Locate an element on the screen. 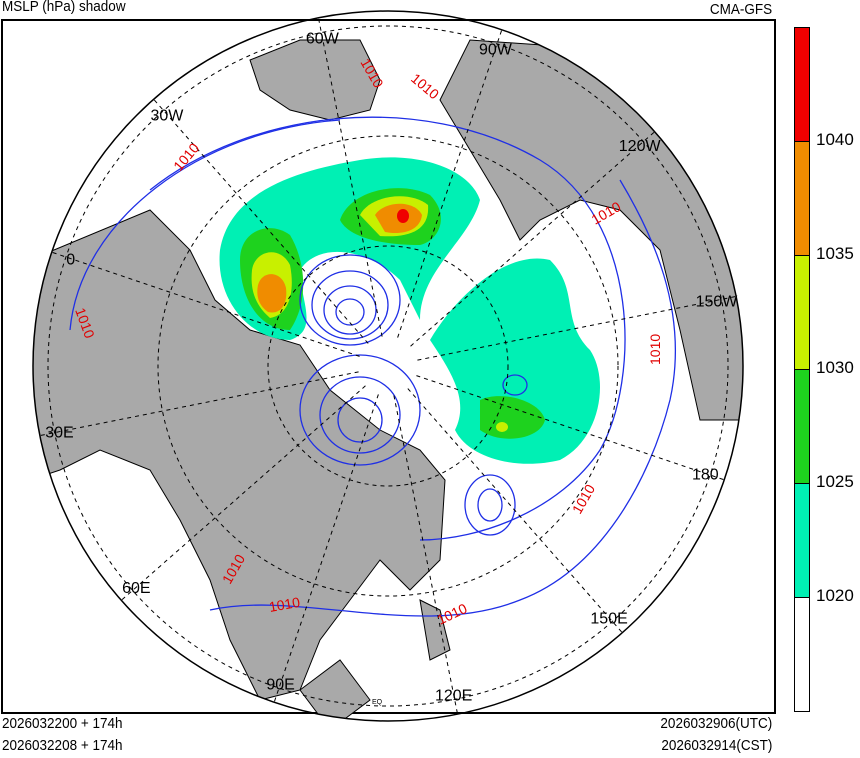 The width and height of the screenshot is (860, 758). colorbar-label: 1030 is located at coordinates (835, 367).